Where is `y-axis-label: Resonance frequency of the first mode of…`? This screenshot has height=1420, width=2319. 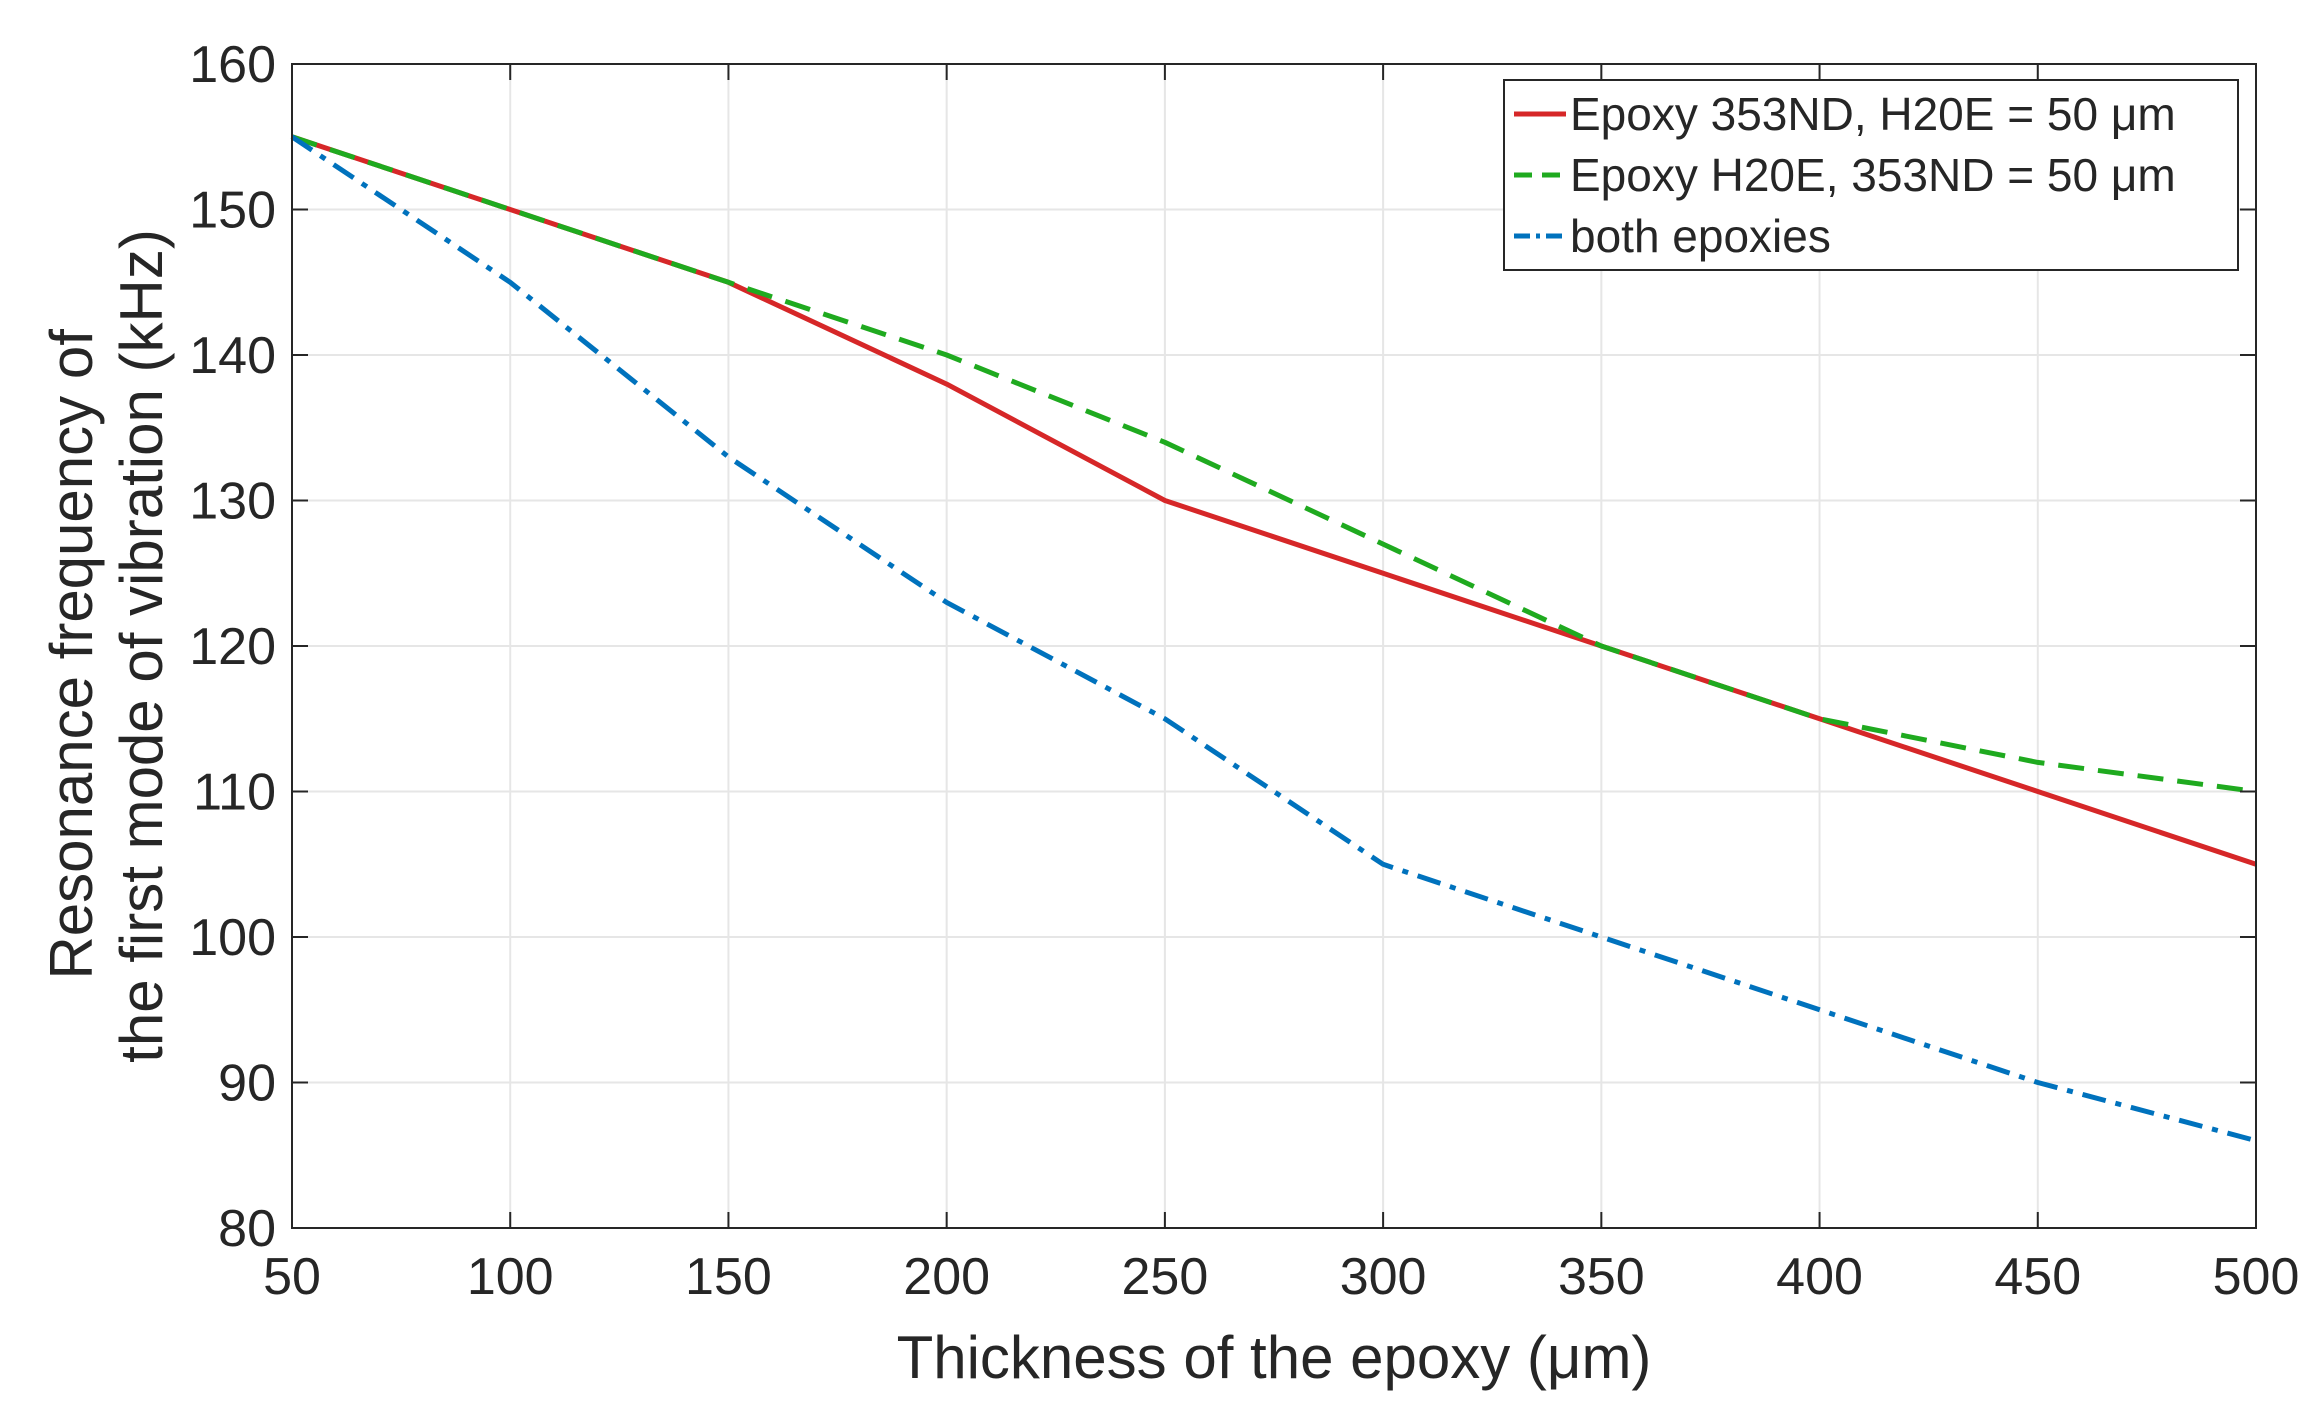
y-axis-label: Resonance frequency of the first mode of… is located at coordinates (106, 646).